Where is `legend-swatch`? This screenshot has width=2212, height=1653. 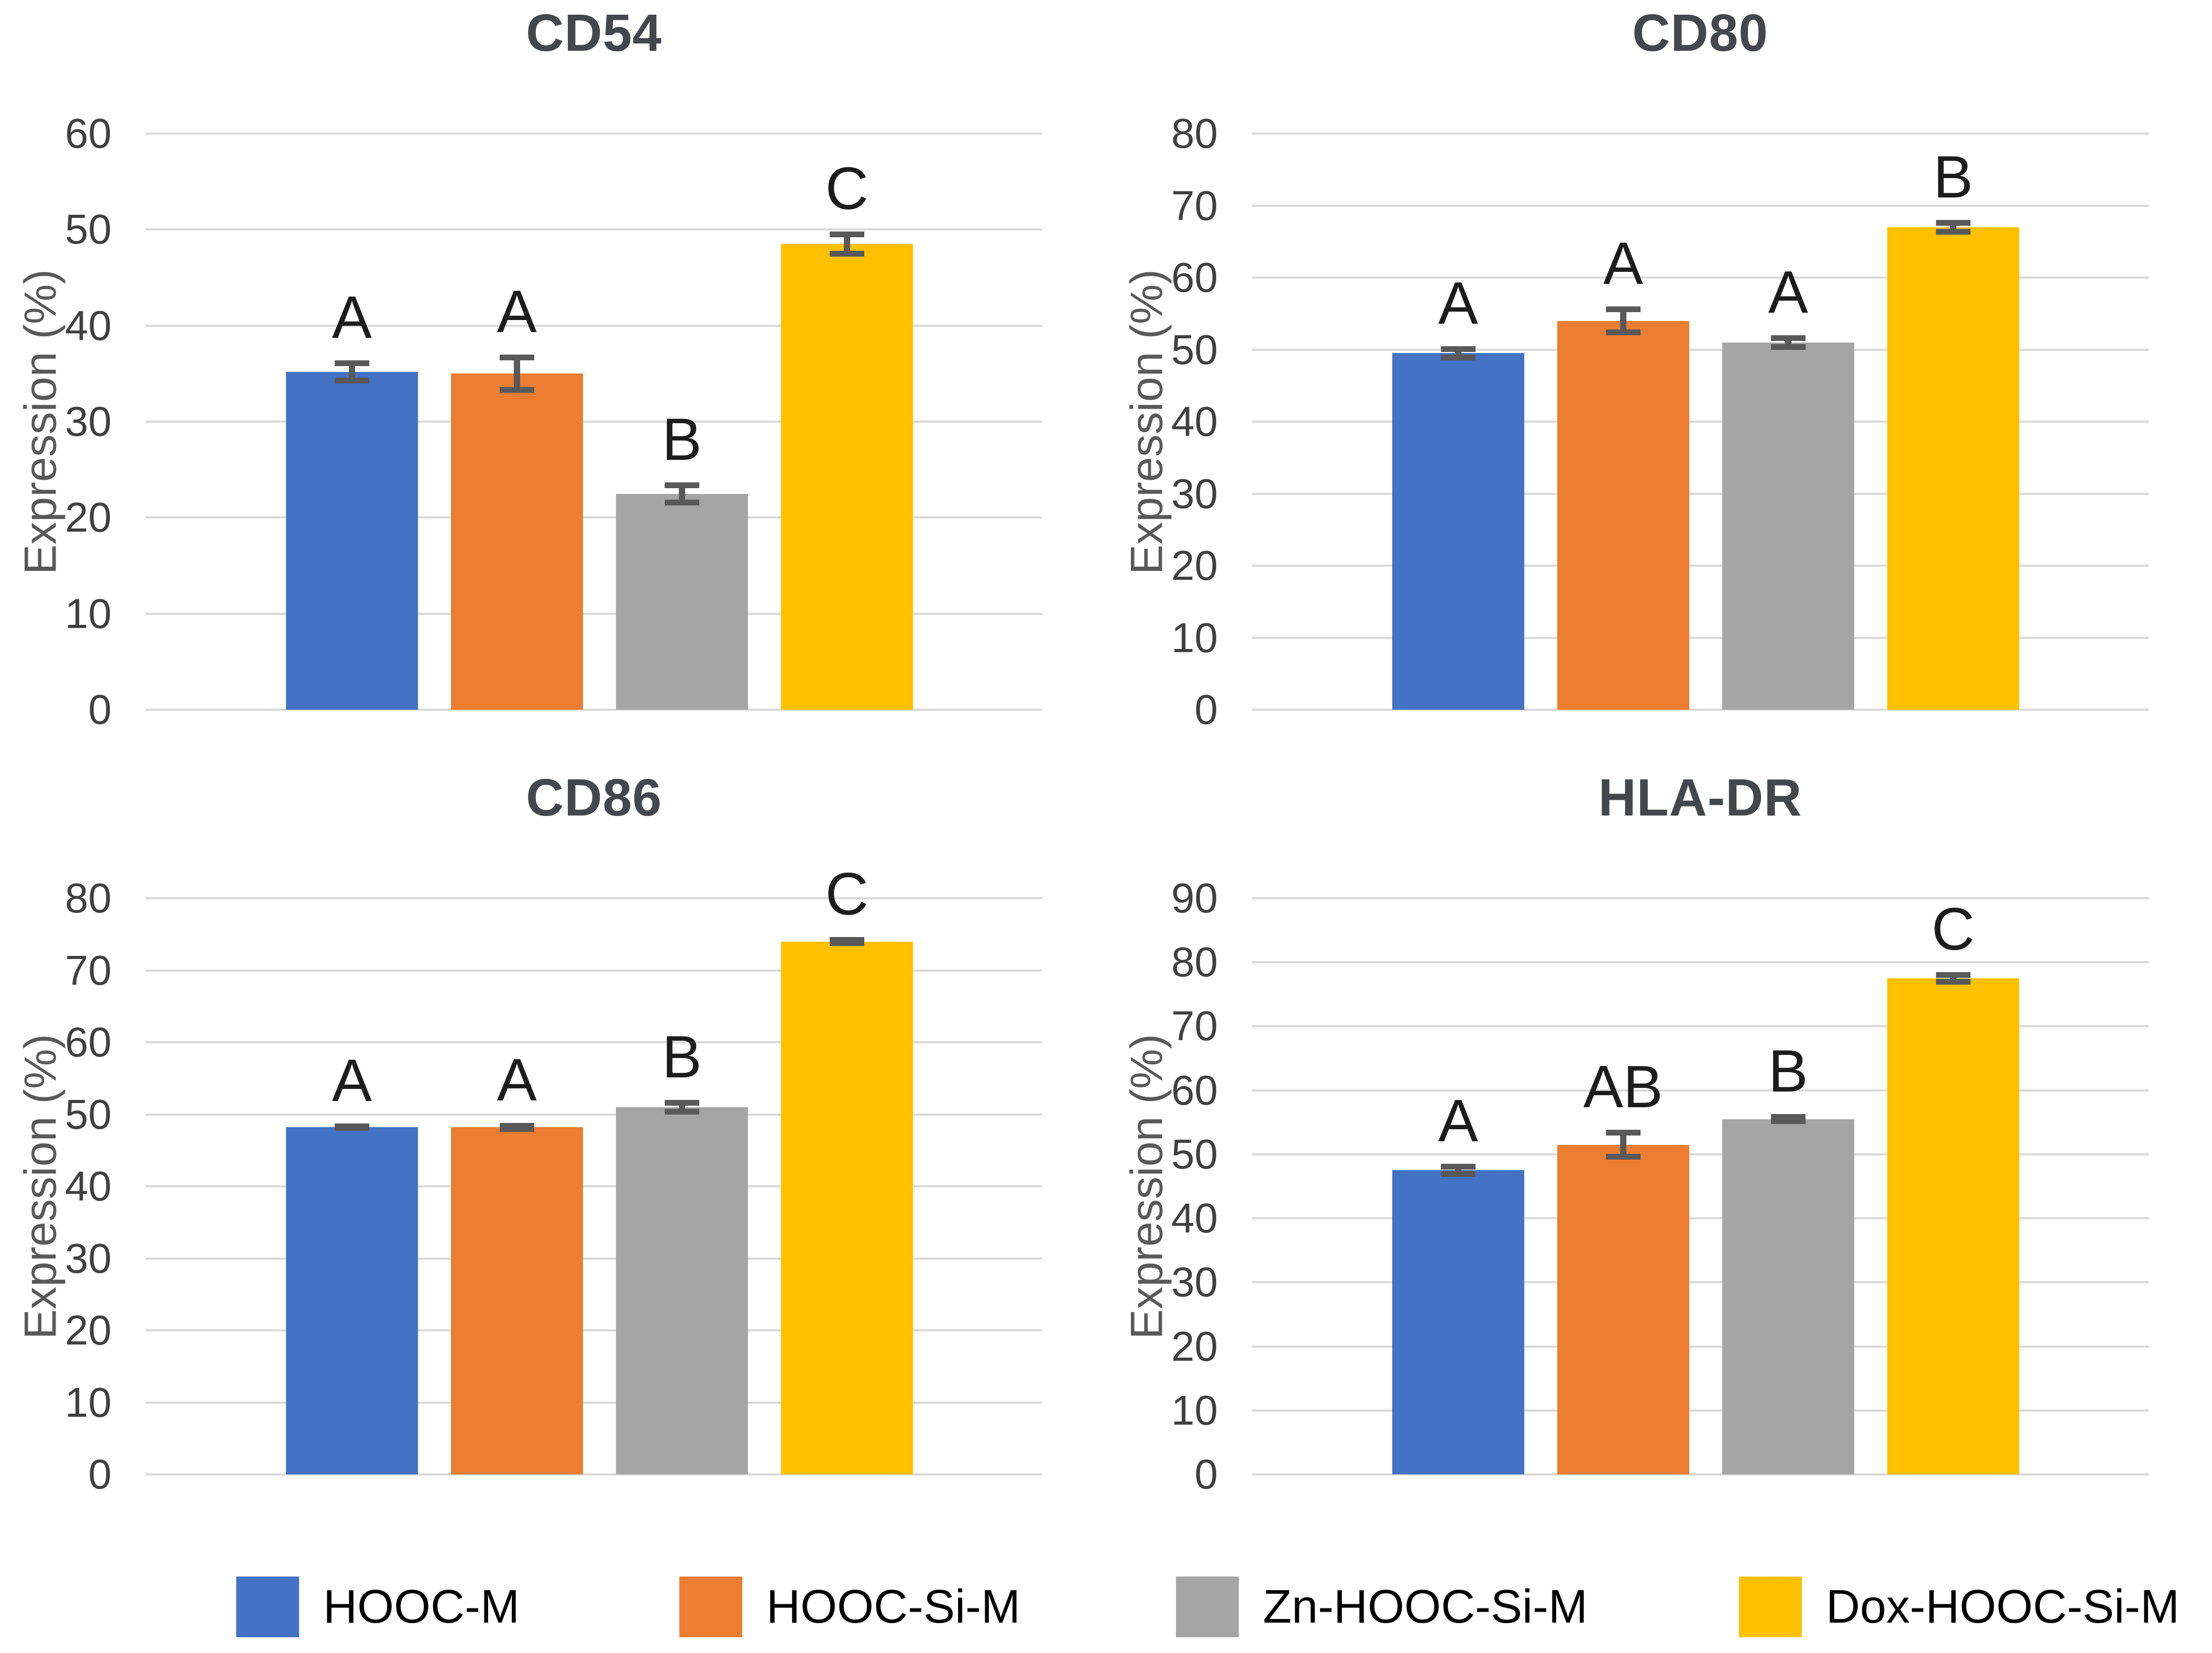
legend-swatch is located at coordinates (267, 1607).